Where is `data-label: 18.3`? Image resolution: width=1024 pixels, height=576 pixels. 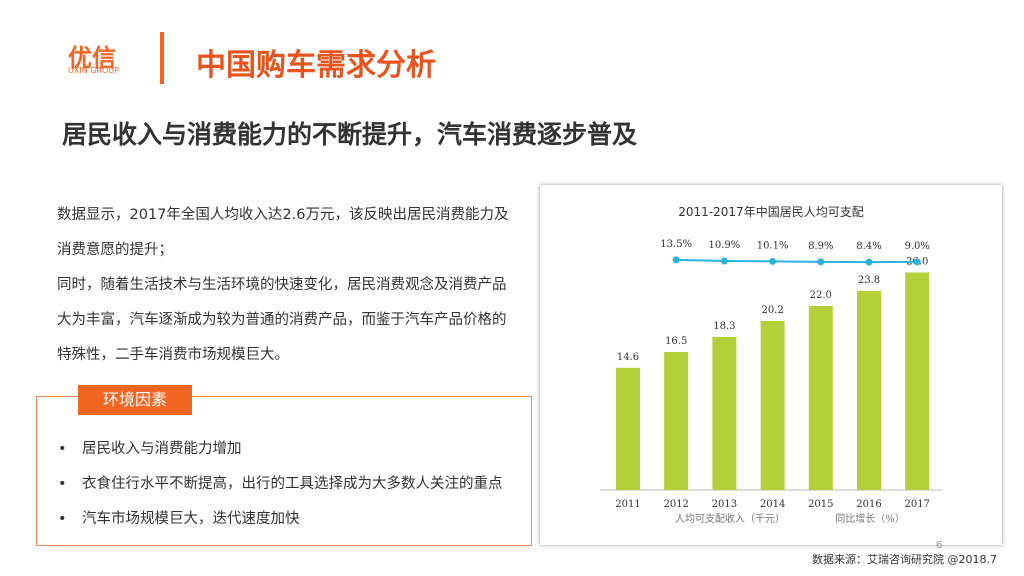 data-label: 18.3 is located at coordinates (724, 326).